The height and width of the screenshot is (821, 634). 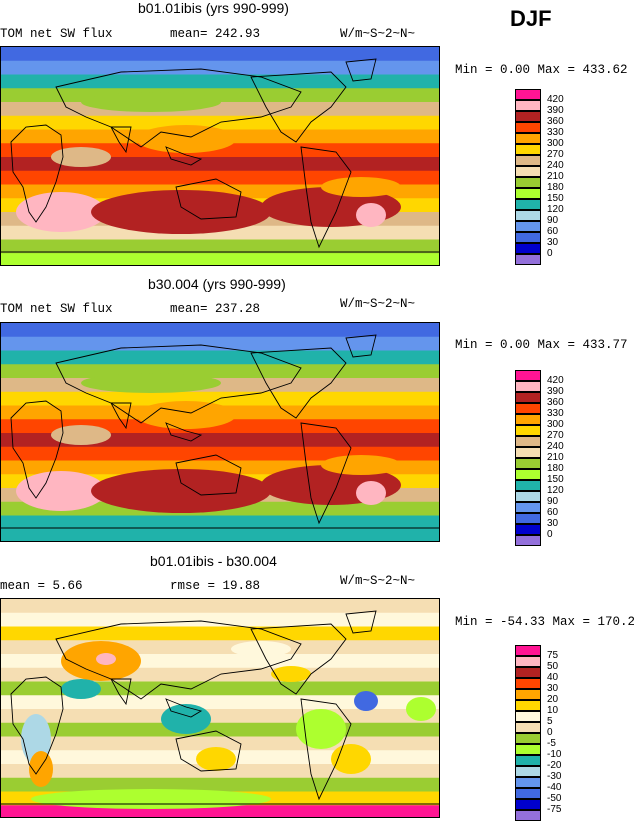 I want to click on colorbar-level-label: 270, so click(x=555, y=154).